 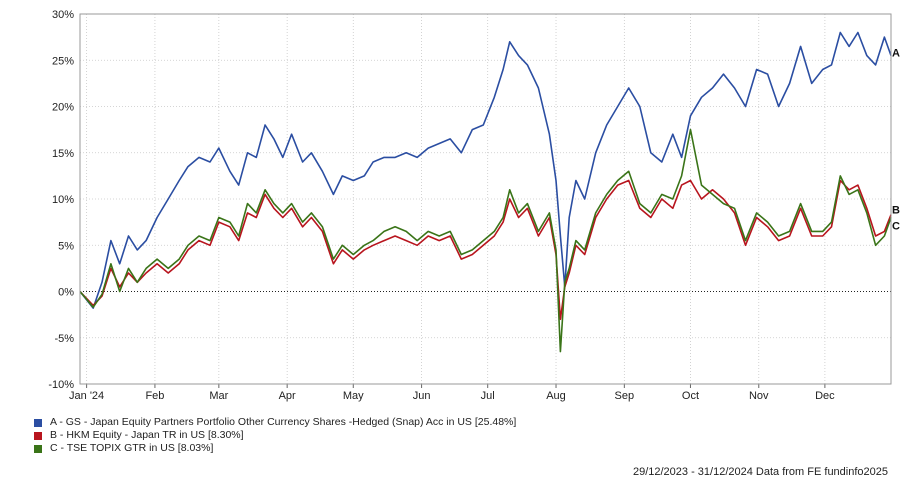 I want to click on y-tick-label: 30%, so click(x=63, y=15).